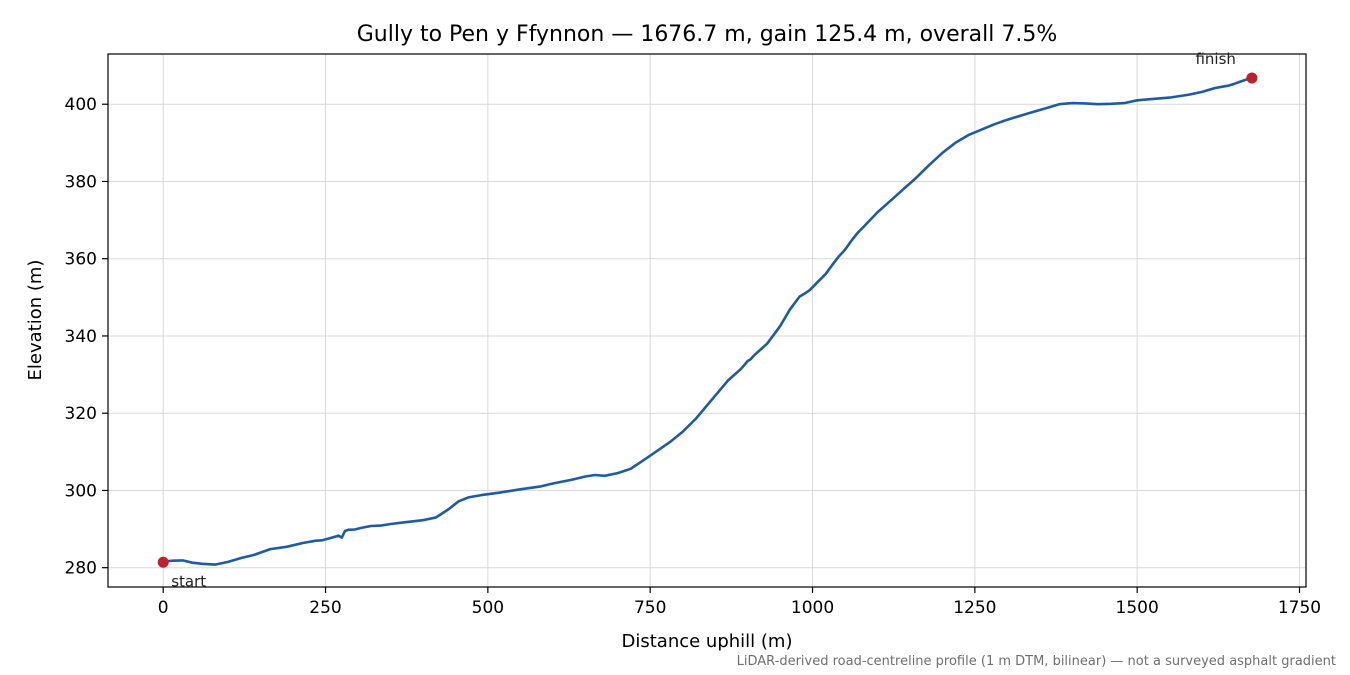 This screenshot has width=1350, height=675. What do you see at coordinates (325, 608) in the screenshot?
I see `x-tick-label: 250` at bounding box center [325, 608].